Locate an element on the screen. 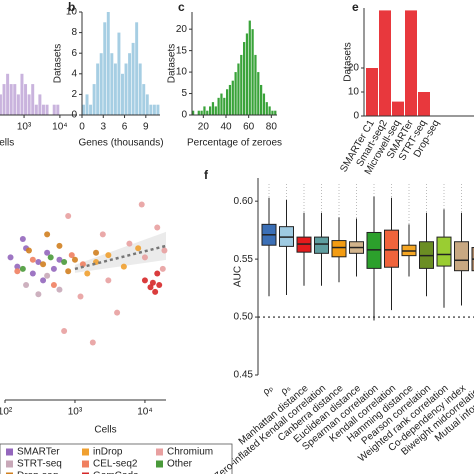 The width and height of the screenshot is (474, 474). y-tick-label: 6 is located at coordinates (74, 53).